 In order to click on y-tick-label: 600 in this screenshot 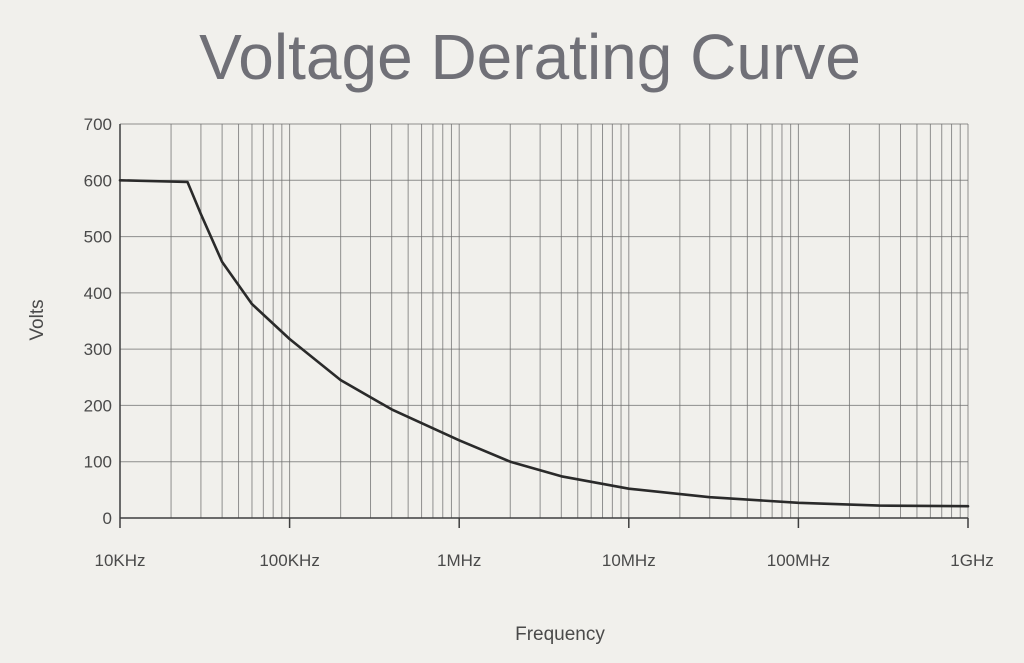, I will do `click(98, 180)`.